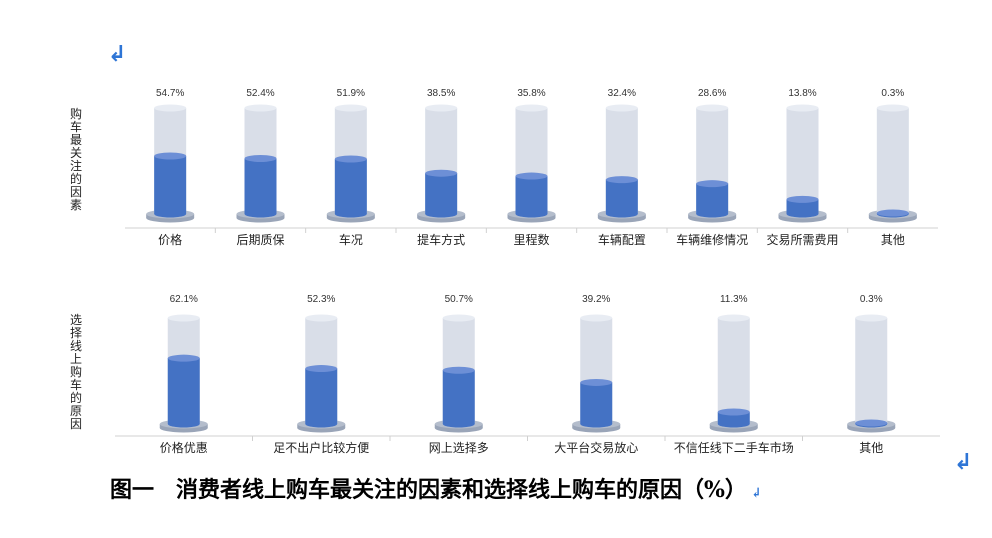 The height and width of the screenshot is (538, 992). Describe the element at coordinates (712, 239) in the screenshot. I see `category-label-0-6: 车辆维修情况` at that location.